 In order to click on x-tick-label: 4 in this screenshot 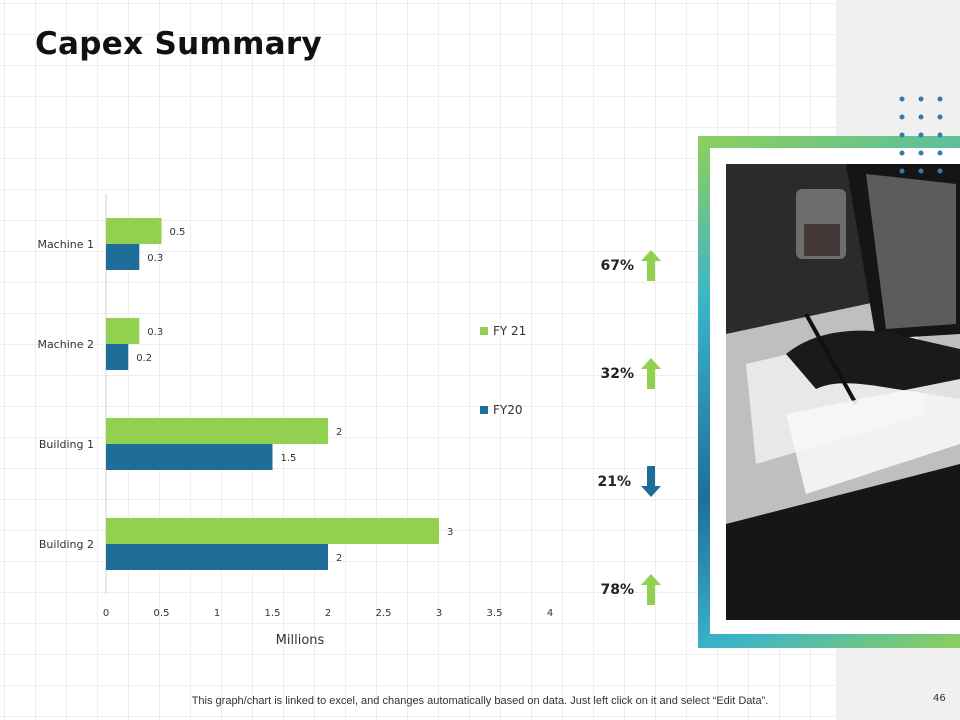, I will do `click(550, 613)`.